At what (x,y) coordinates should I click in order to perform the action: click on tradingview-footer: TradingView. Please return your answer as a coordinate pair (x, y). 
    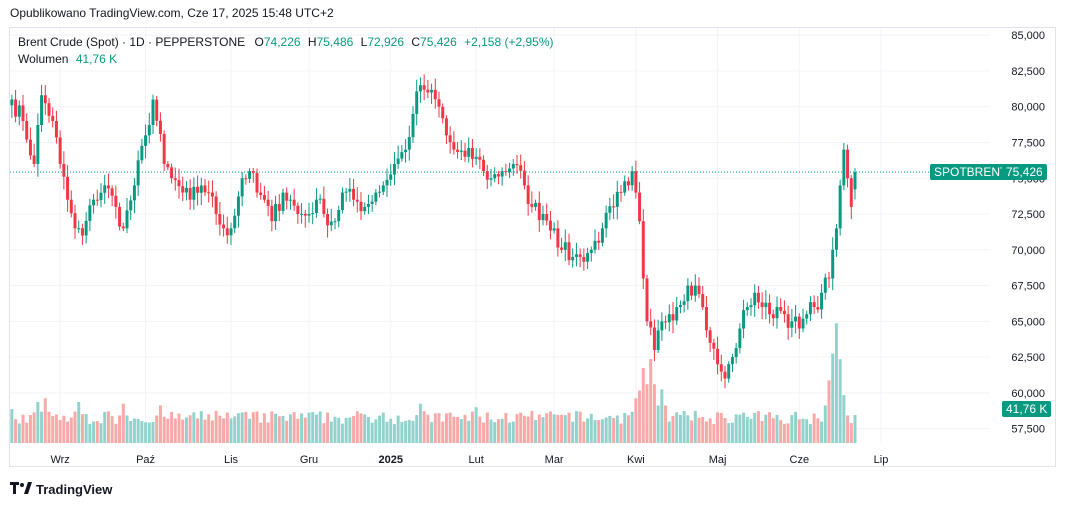
    Looking at the image, I should click on (61, 489).